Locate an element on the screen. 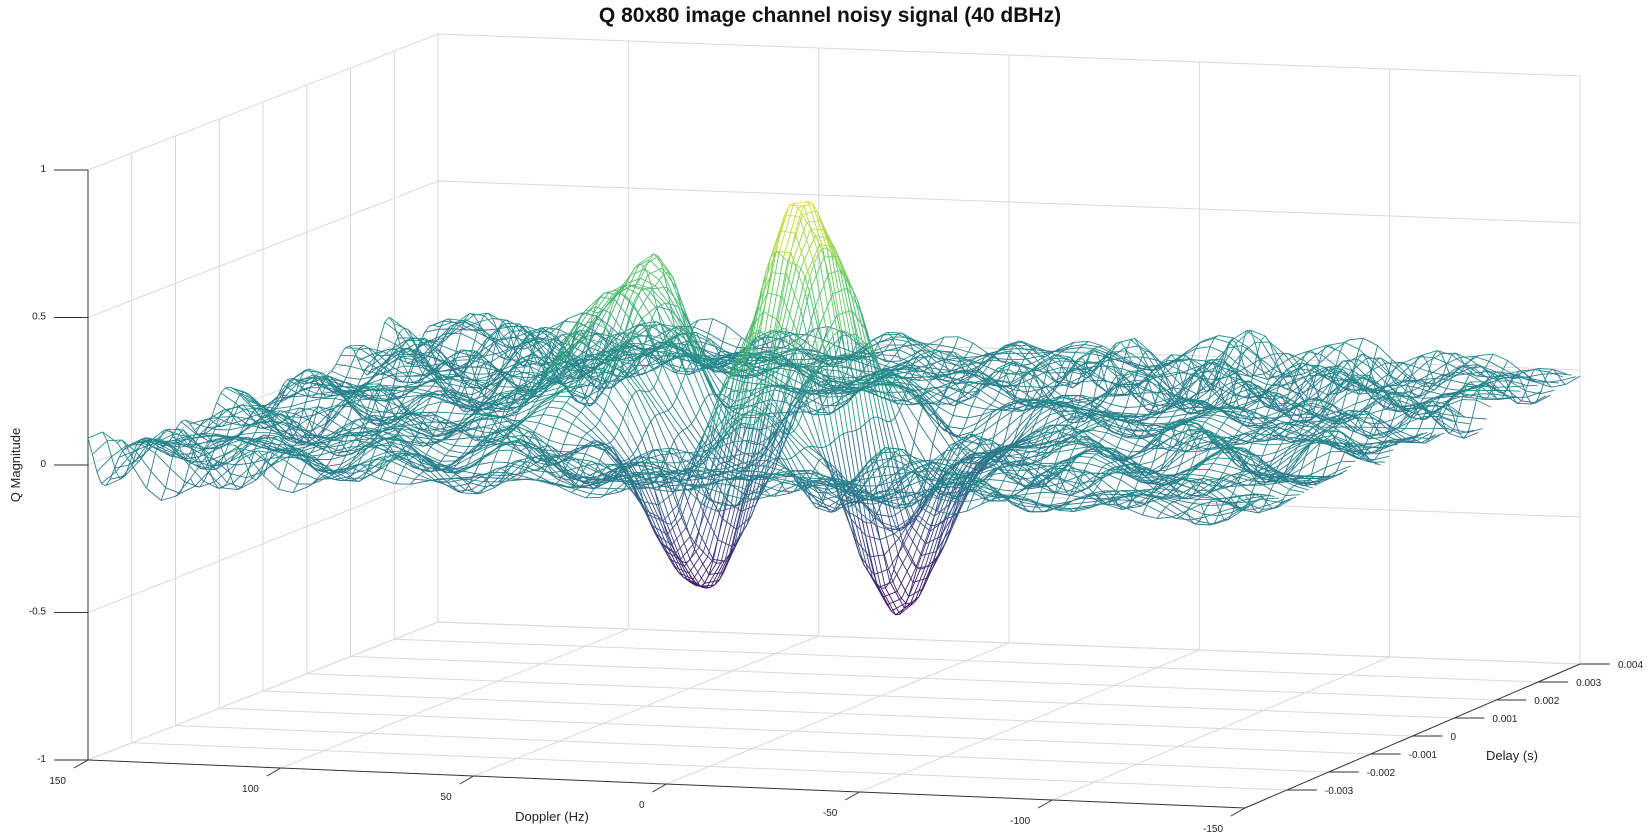  floor-gridline is located at coordinates (1009, 643).